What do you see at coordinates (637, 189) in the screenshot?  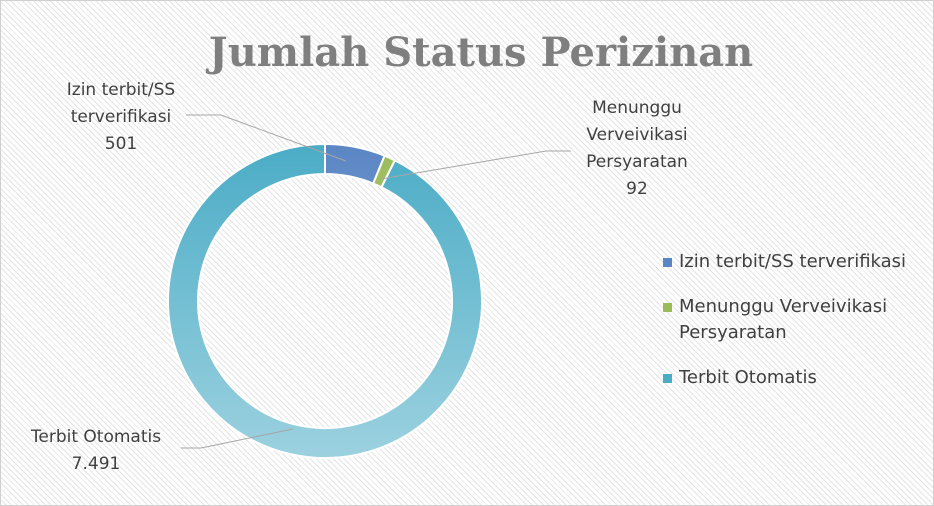 I see `data-label-value: 92` at bounding box center [637, 189].